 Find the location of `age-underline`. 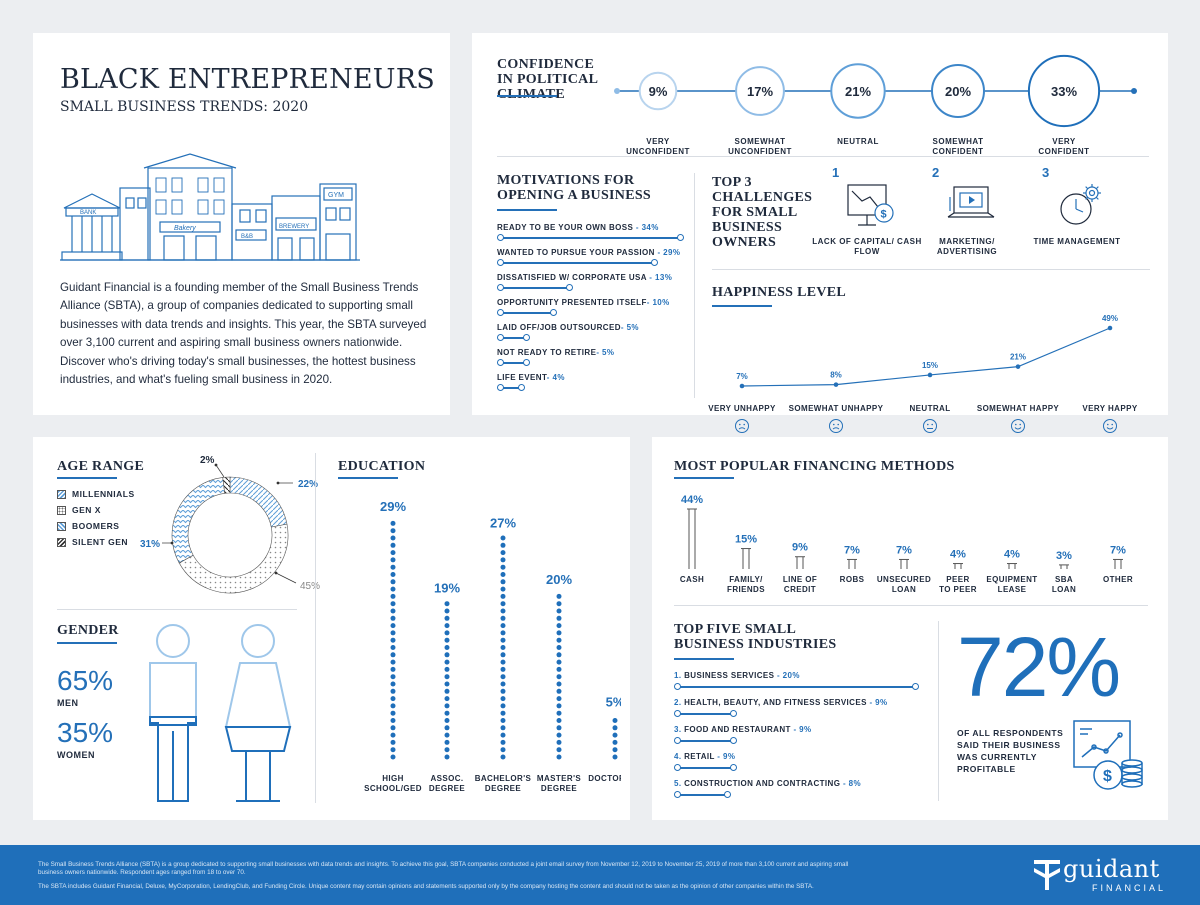

age-underline is located at coordinates (87, 478).